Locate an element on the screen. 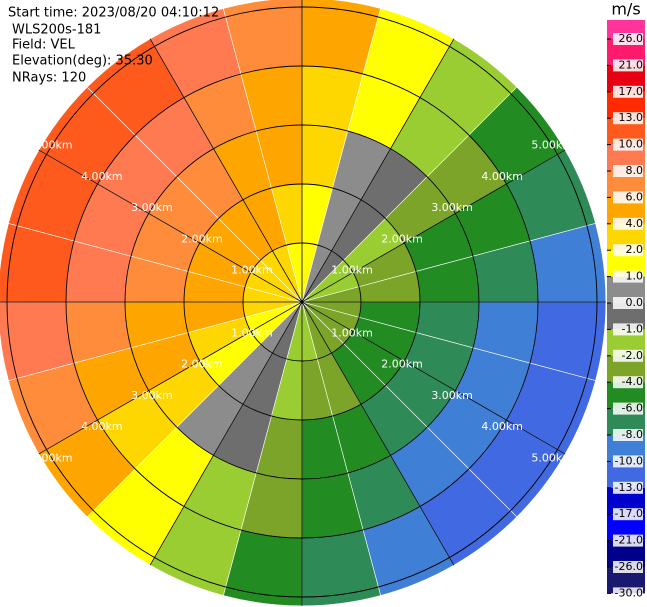 This screenshot has width=647, height=607. header-line: Start time: 2023/08/20 04:10:12 is located at coordinates (113, 13).